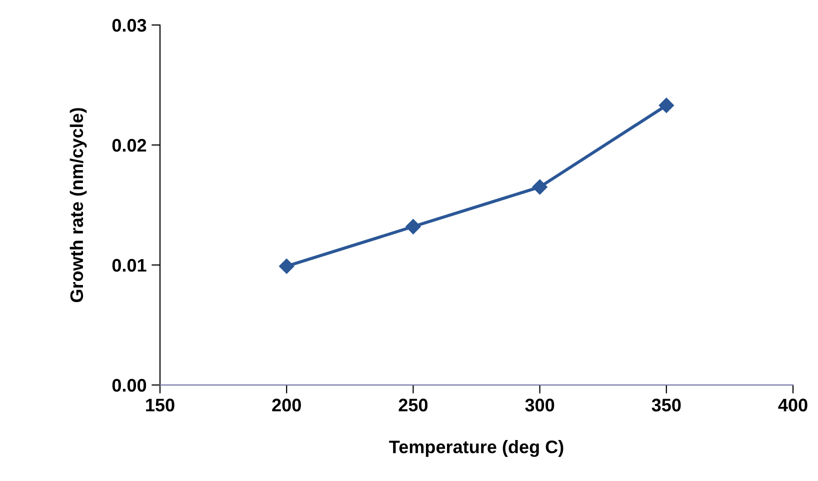 The image size is (818, 481). Describe the element at coordinates (160, 405) in the screenshot. I see `x-tick-label: 150` at that location.